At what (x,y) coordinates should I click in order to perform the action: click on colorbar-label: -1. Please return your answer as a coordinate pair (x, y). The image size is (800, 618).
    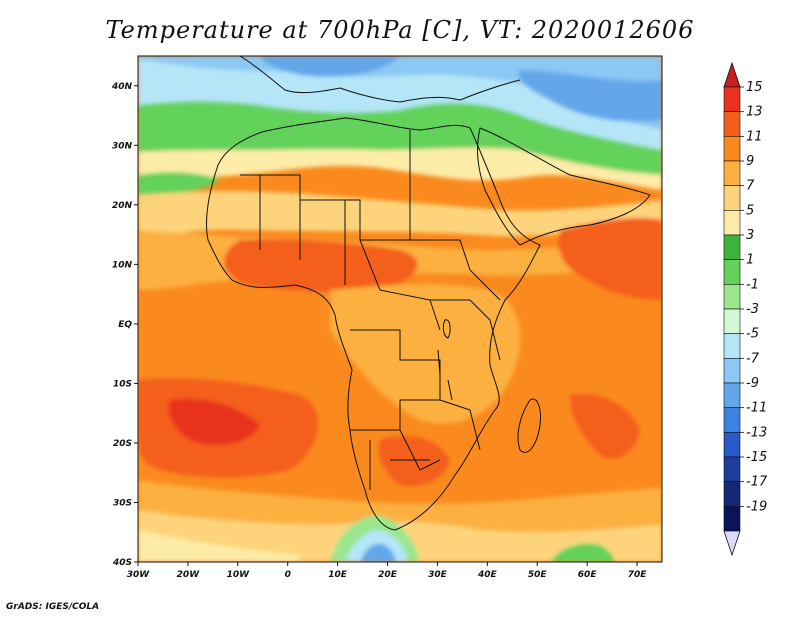
    Looking at the image, I should click on (752, 284).